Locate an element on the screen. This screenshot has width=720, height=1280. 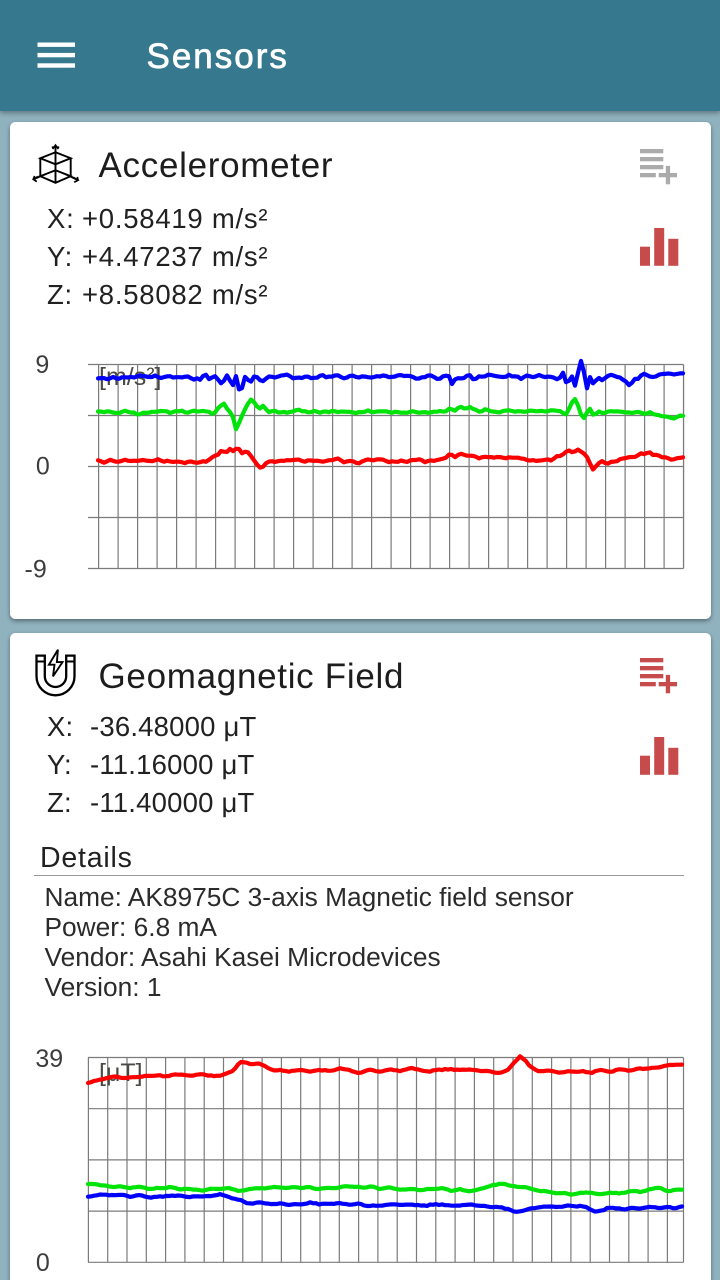
svg-text: -9 is located at coordinates (36, 569).